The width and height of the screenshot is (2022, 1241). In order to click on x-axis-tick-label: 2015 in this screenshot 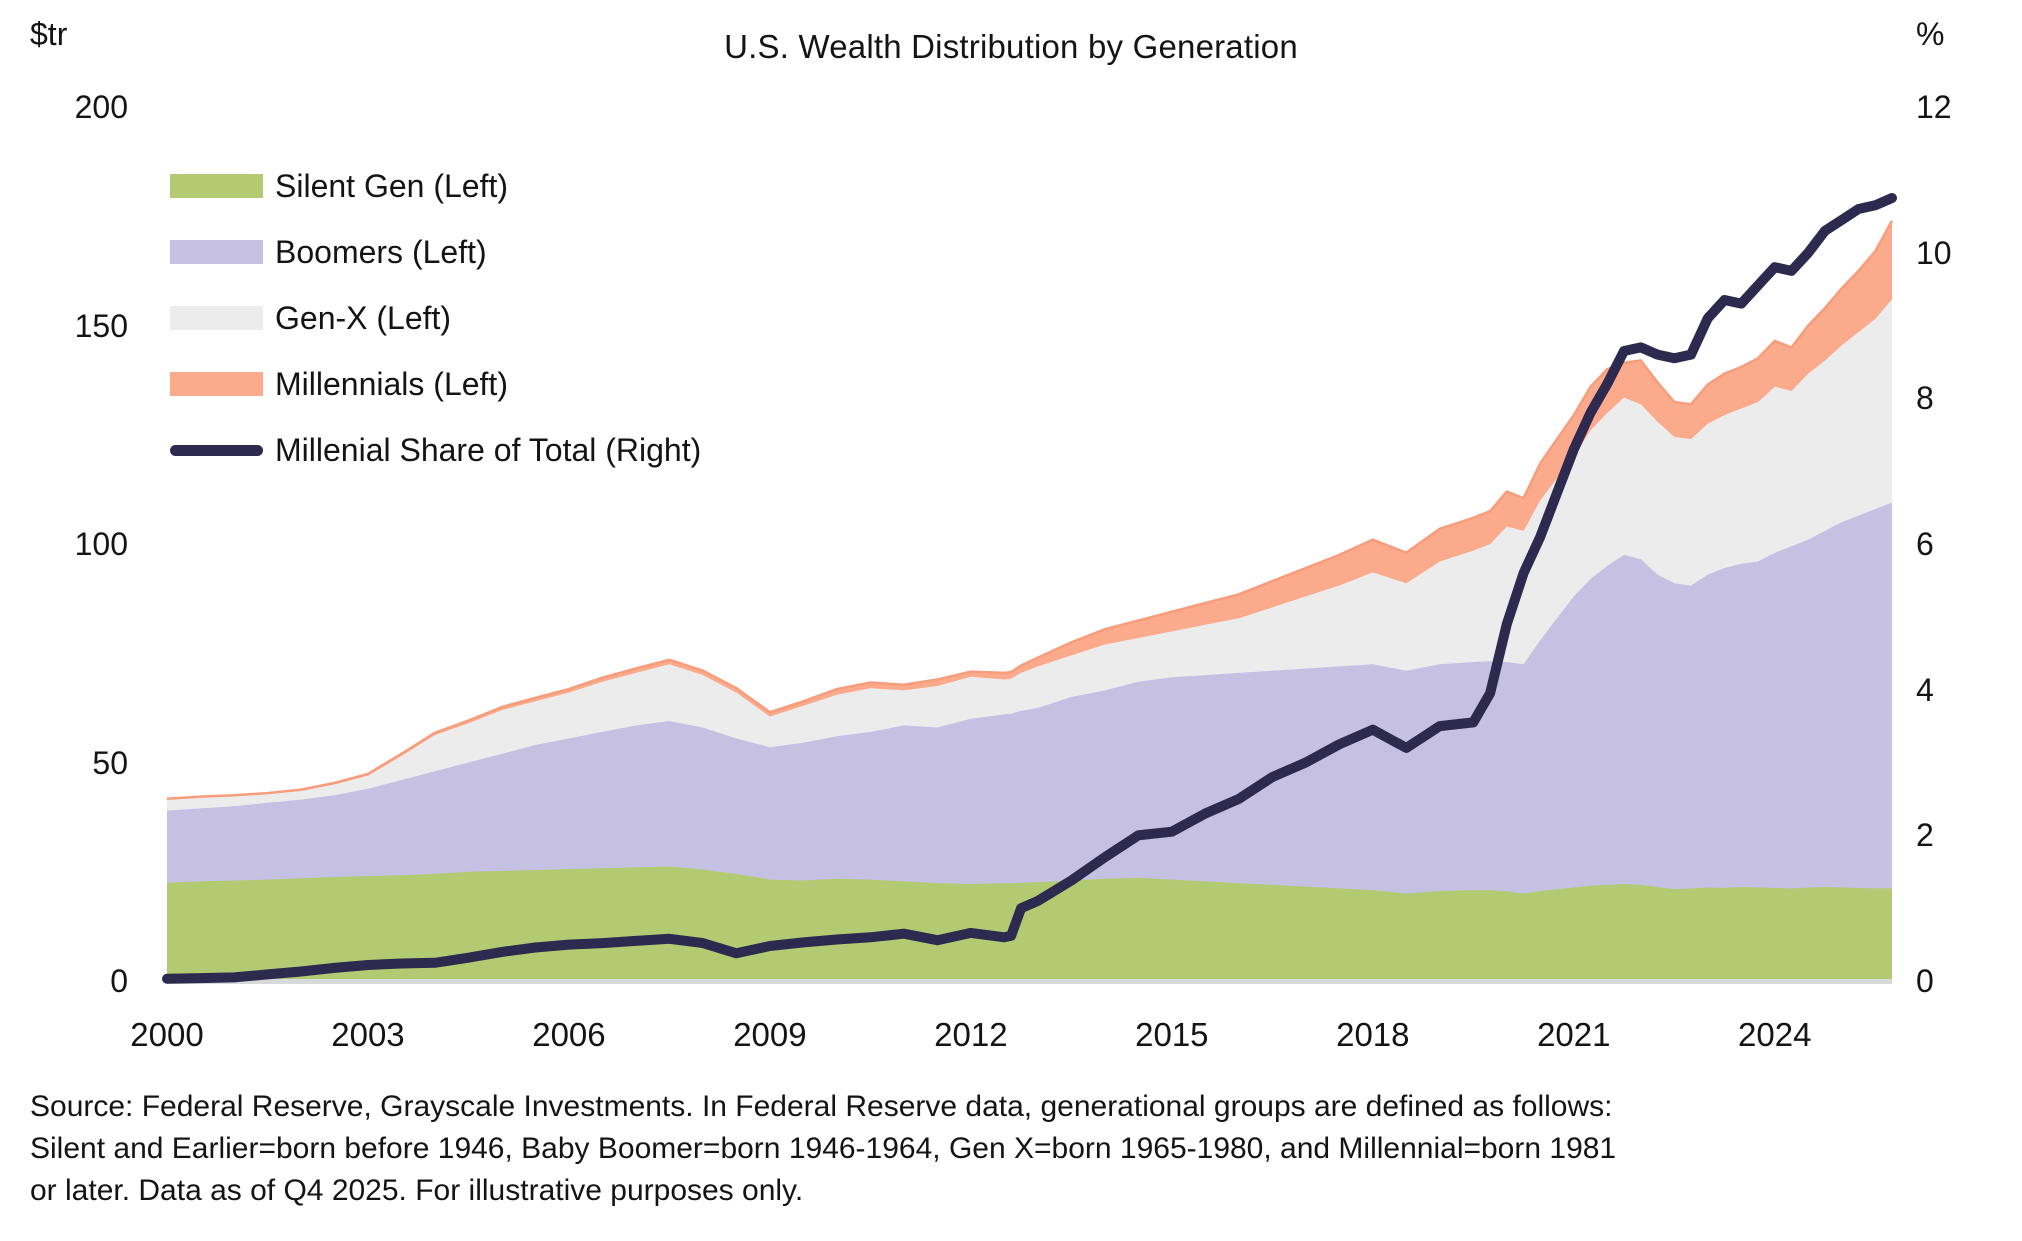, I will do `click(1172, 1034)`.